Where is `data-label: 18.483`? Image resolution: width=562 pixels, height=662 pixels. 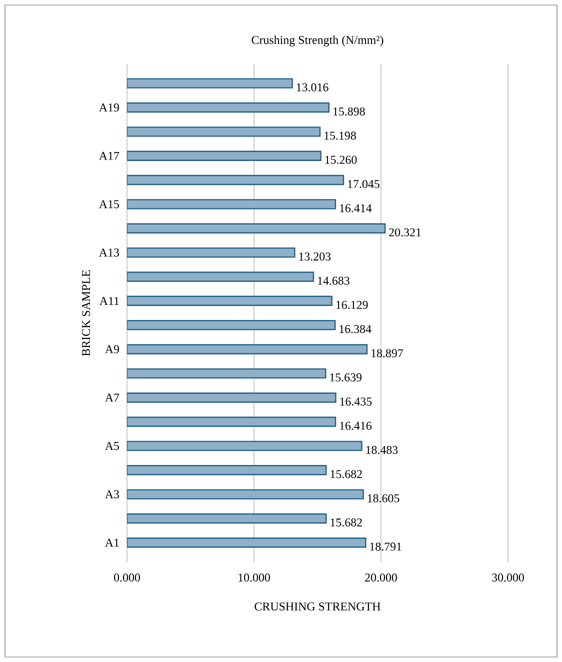
data-label: 18.483 is located at coordinates (382, 450).